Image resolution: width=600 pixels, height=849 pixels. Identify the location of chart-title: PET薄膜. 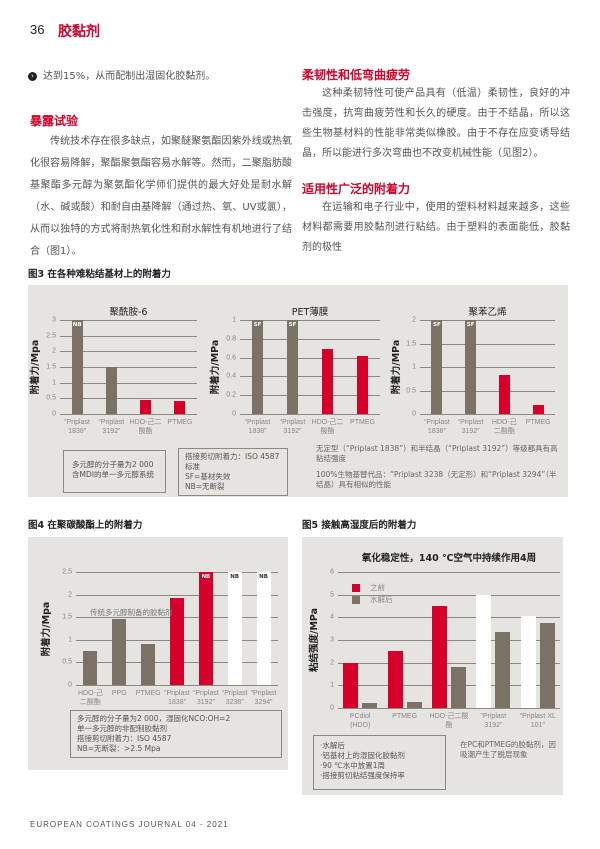
(310, 312).